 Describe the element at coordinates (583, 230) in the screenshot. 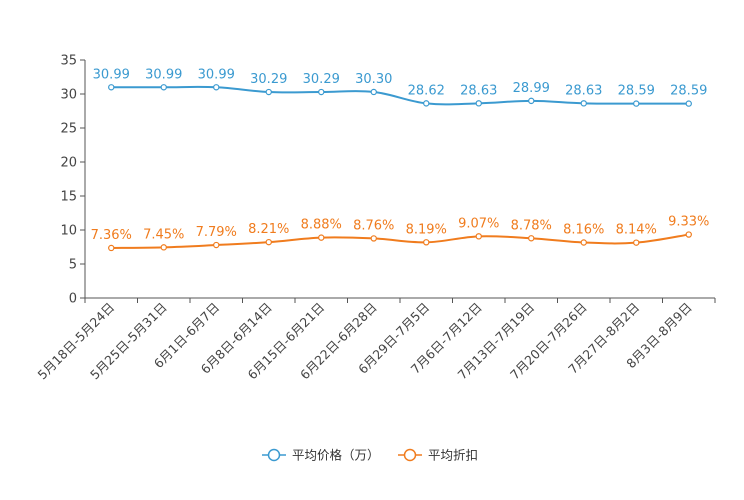

I see `data-label: 8.16%` at that location.